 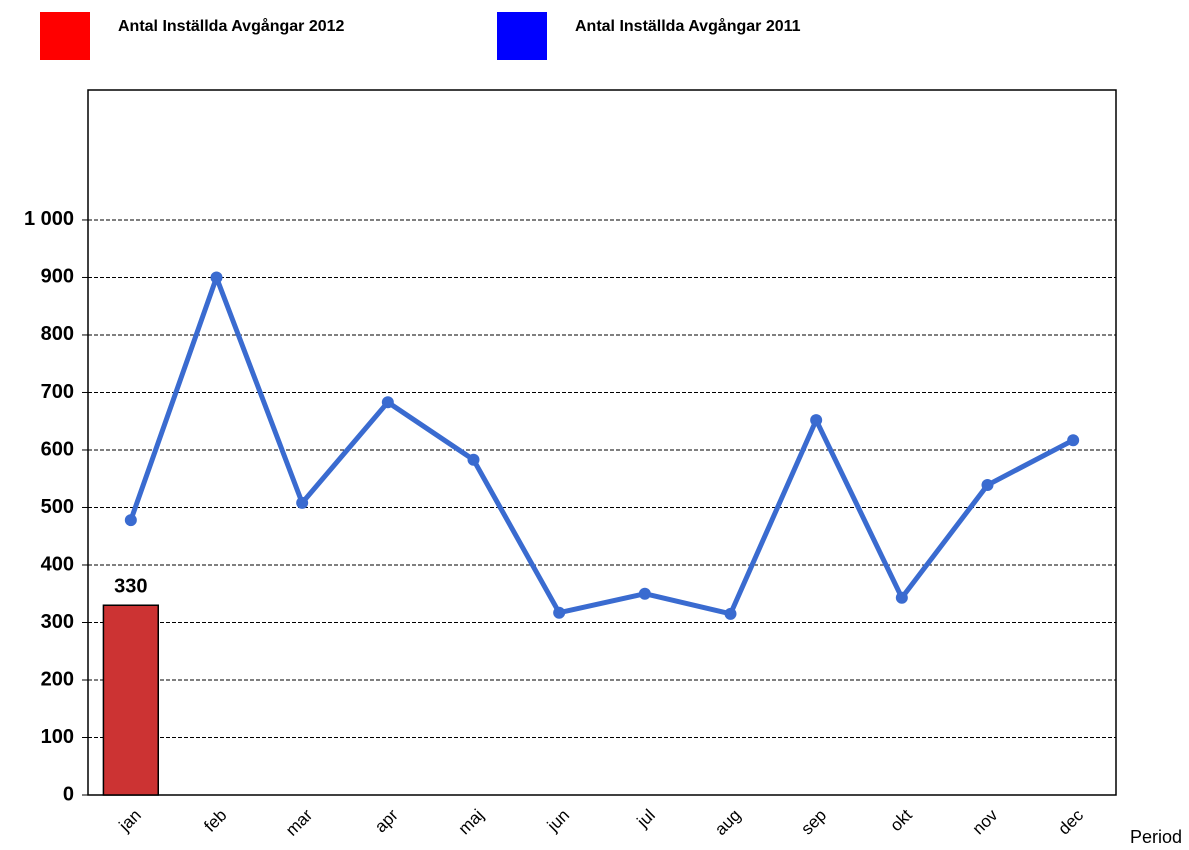 I want to click on y-tick-label: 100, so click(x=57, y=737).